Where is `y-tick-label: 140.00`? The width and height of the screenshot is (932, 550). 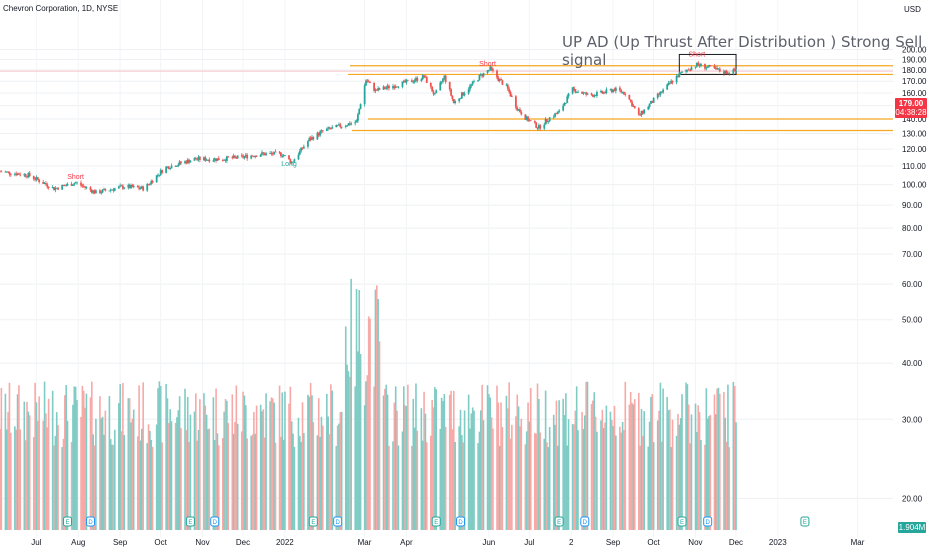 y-tick-label: 140.00 is located at coordinates (914, 119).